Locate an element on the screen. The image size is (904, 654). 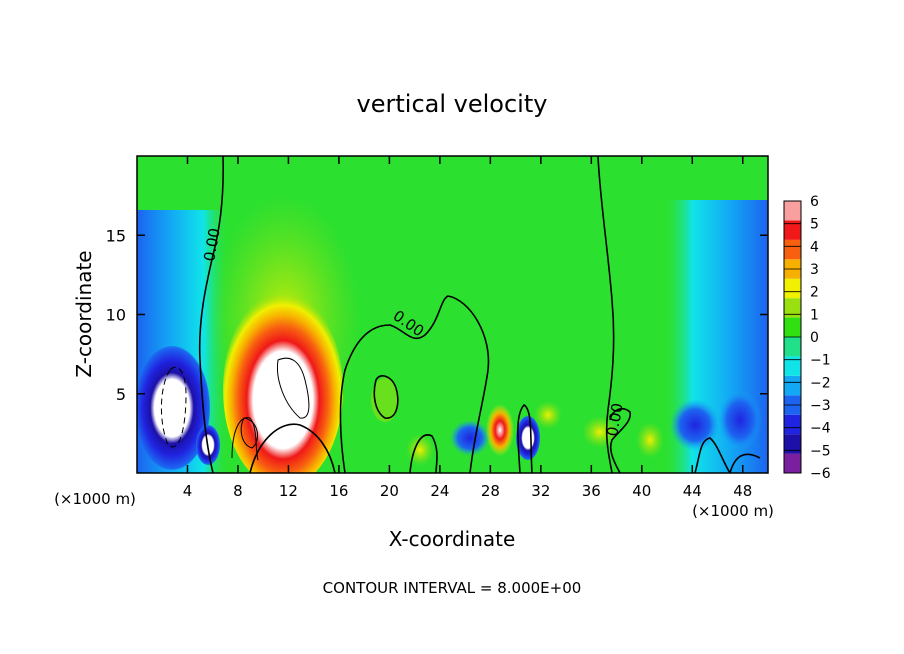
colorbar-label: −2 is located at coordinates (820, 383).